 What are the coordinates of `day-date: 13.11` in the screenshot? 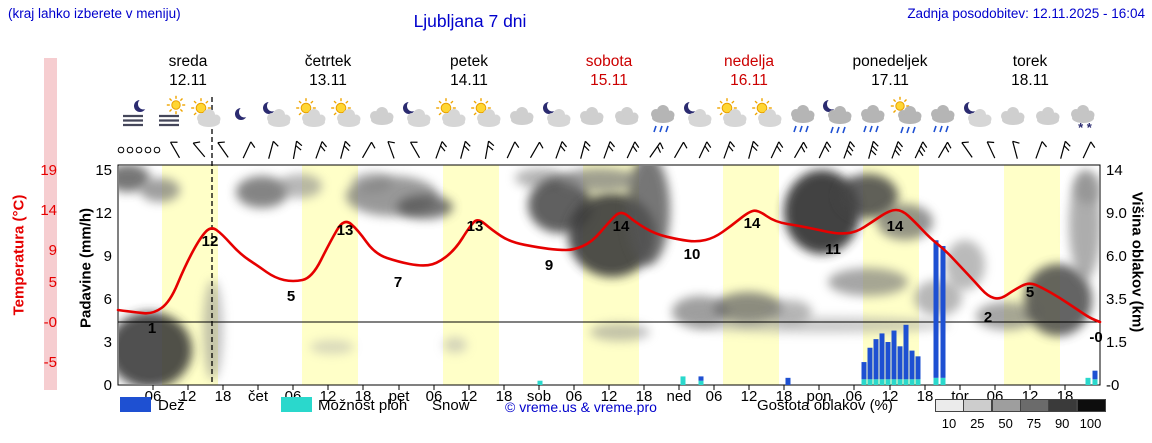 It's located at (328, 80).